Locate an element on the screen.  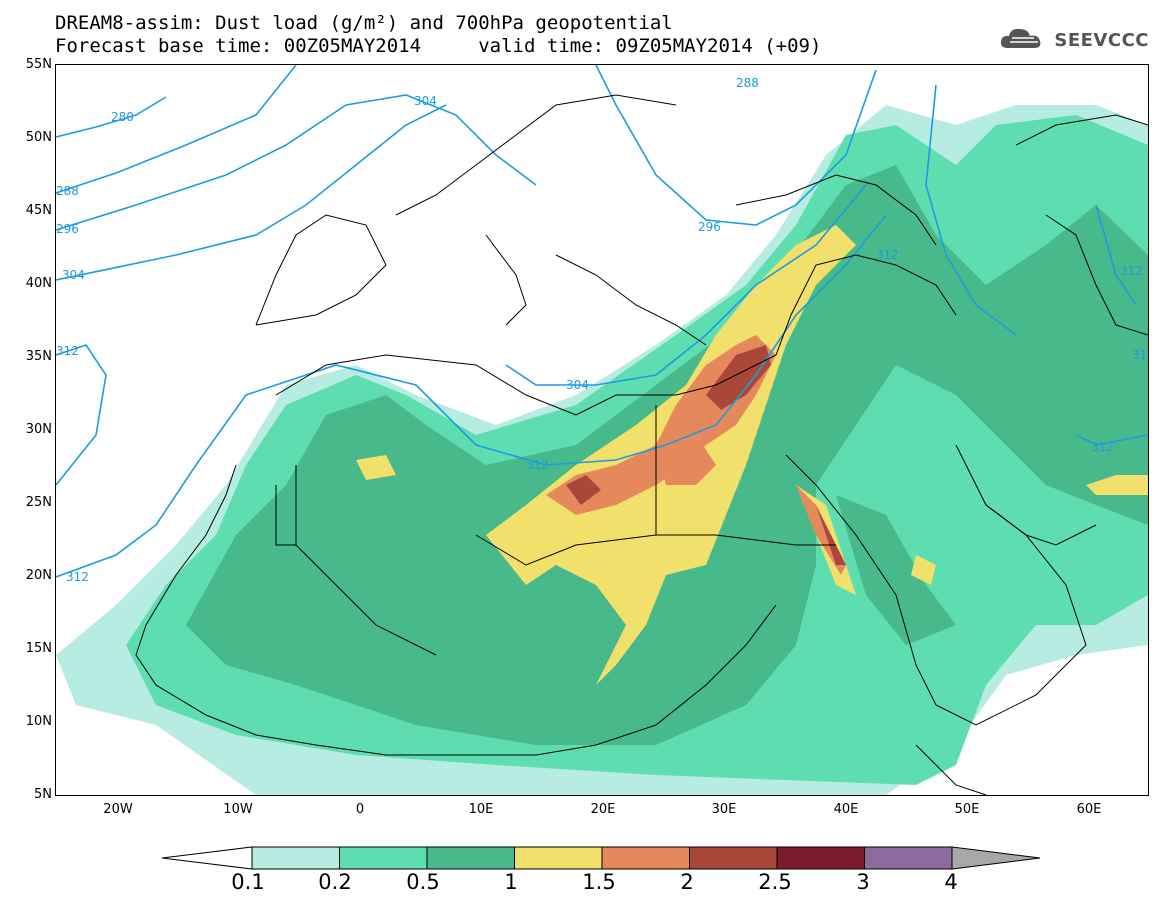
colorbar-label: 1 is located at coordinates (511, 882).